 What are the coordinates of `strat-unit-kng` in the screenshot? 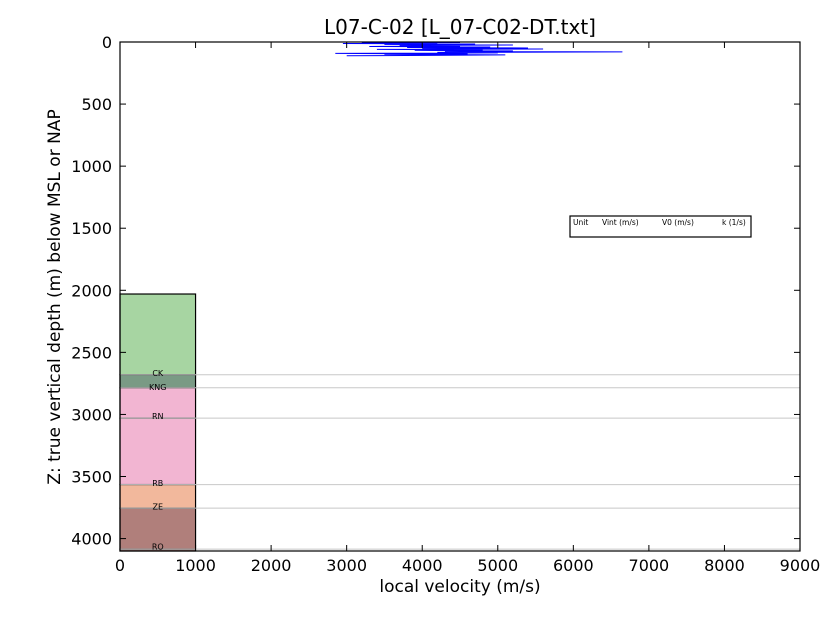 It's located at (158, 403).